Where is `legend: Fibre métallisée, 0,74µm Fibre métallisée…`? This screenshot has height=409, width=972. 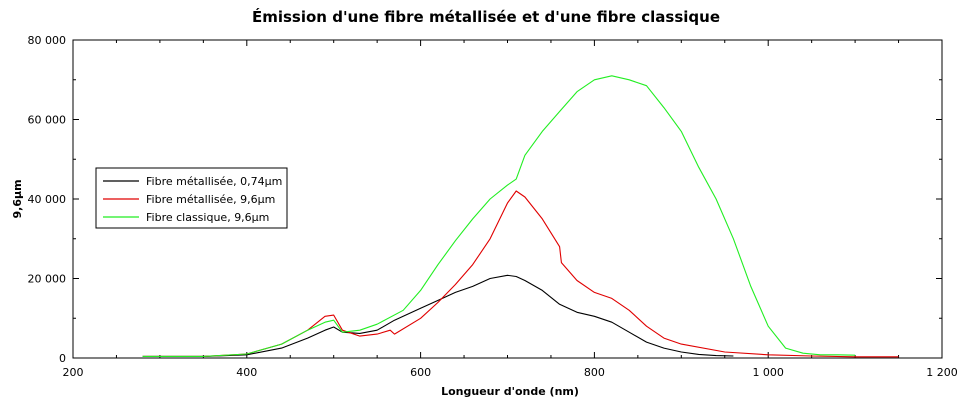 legend: Fibre métallisée, 0,74µm Fibre métallisée… is located at coordinates (191, 198).